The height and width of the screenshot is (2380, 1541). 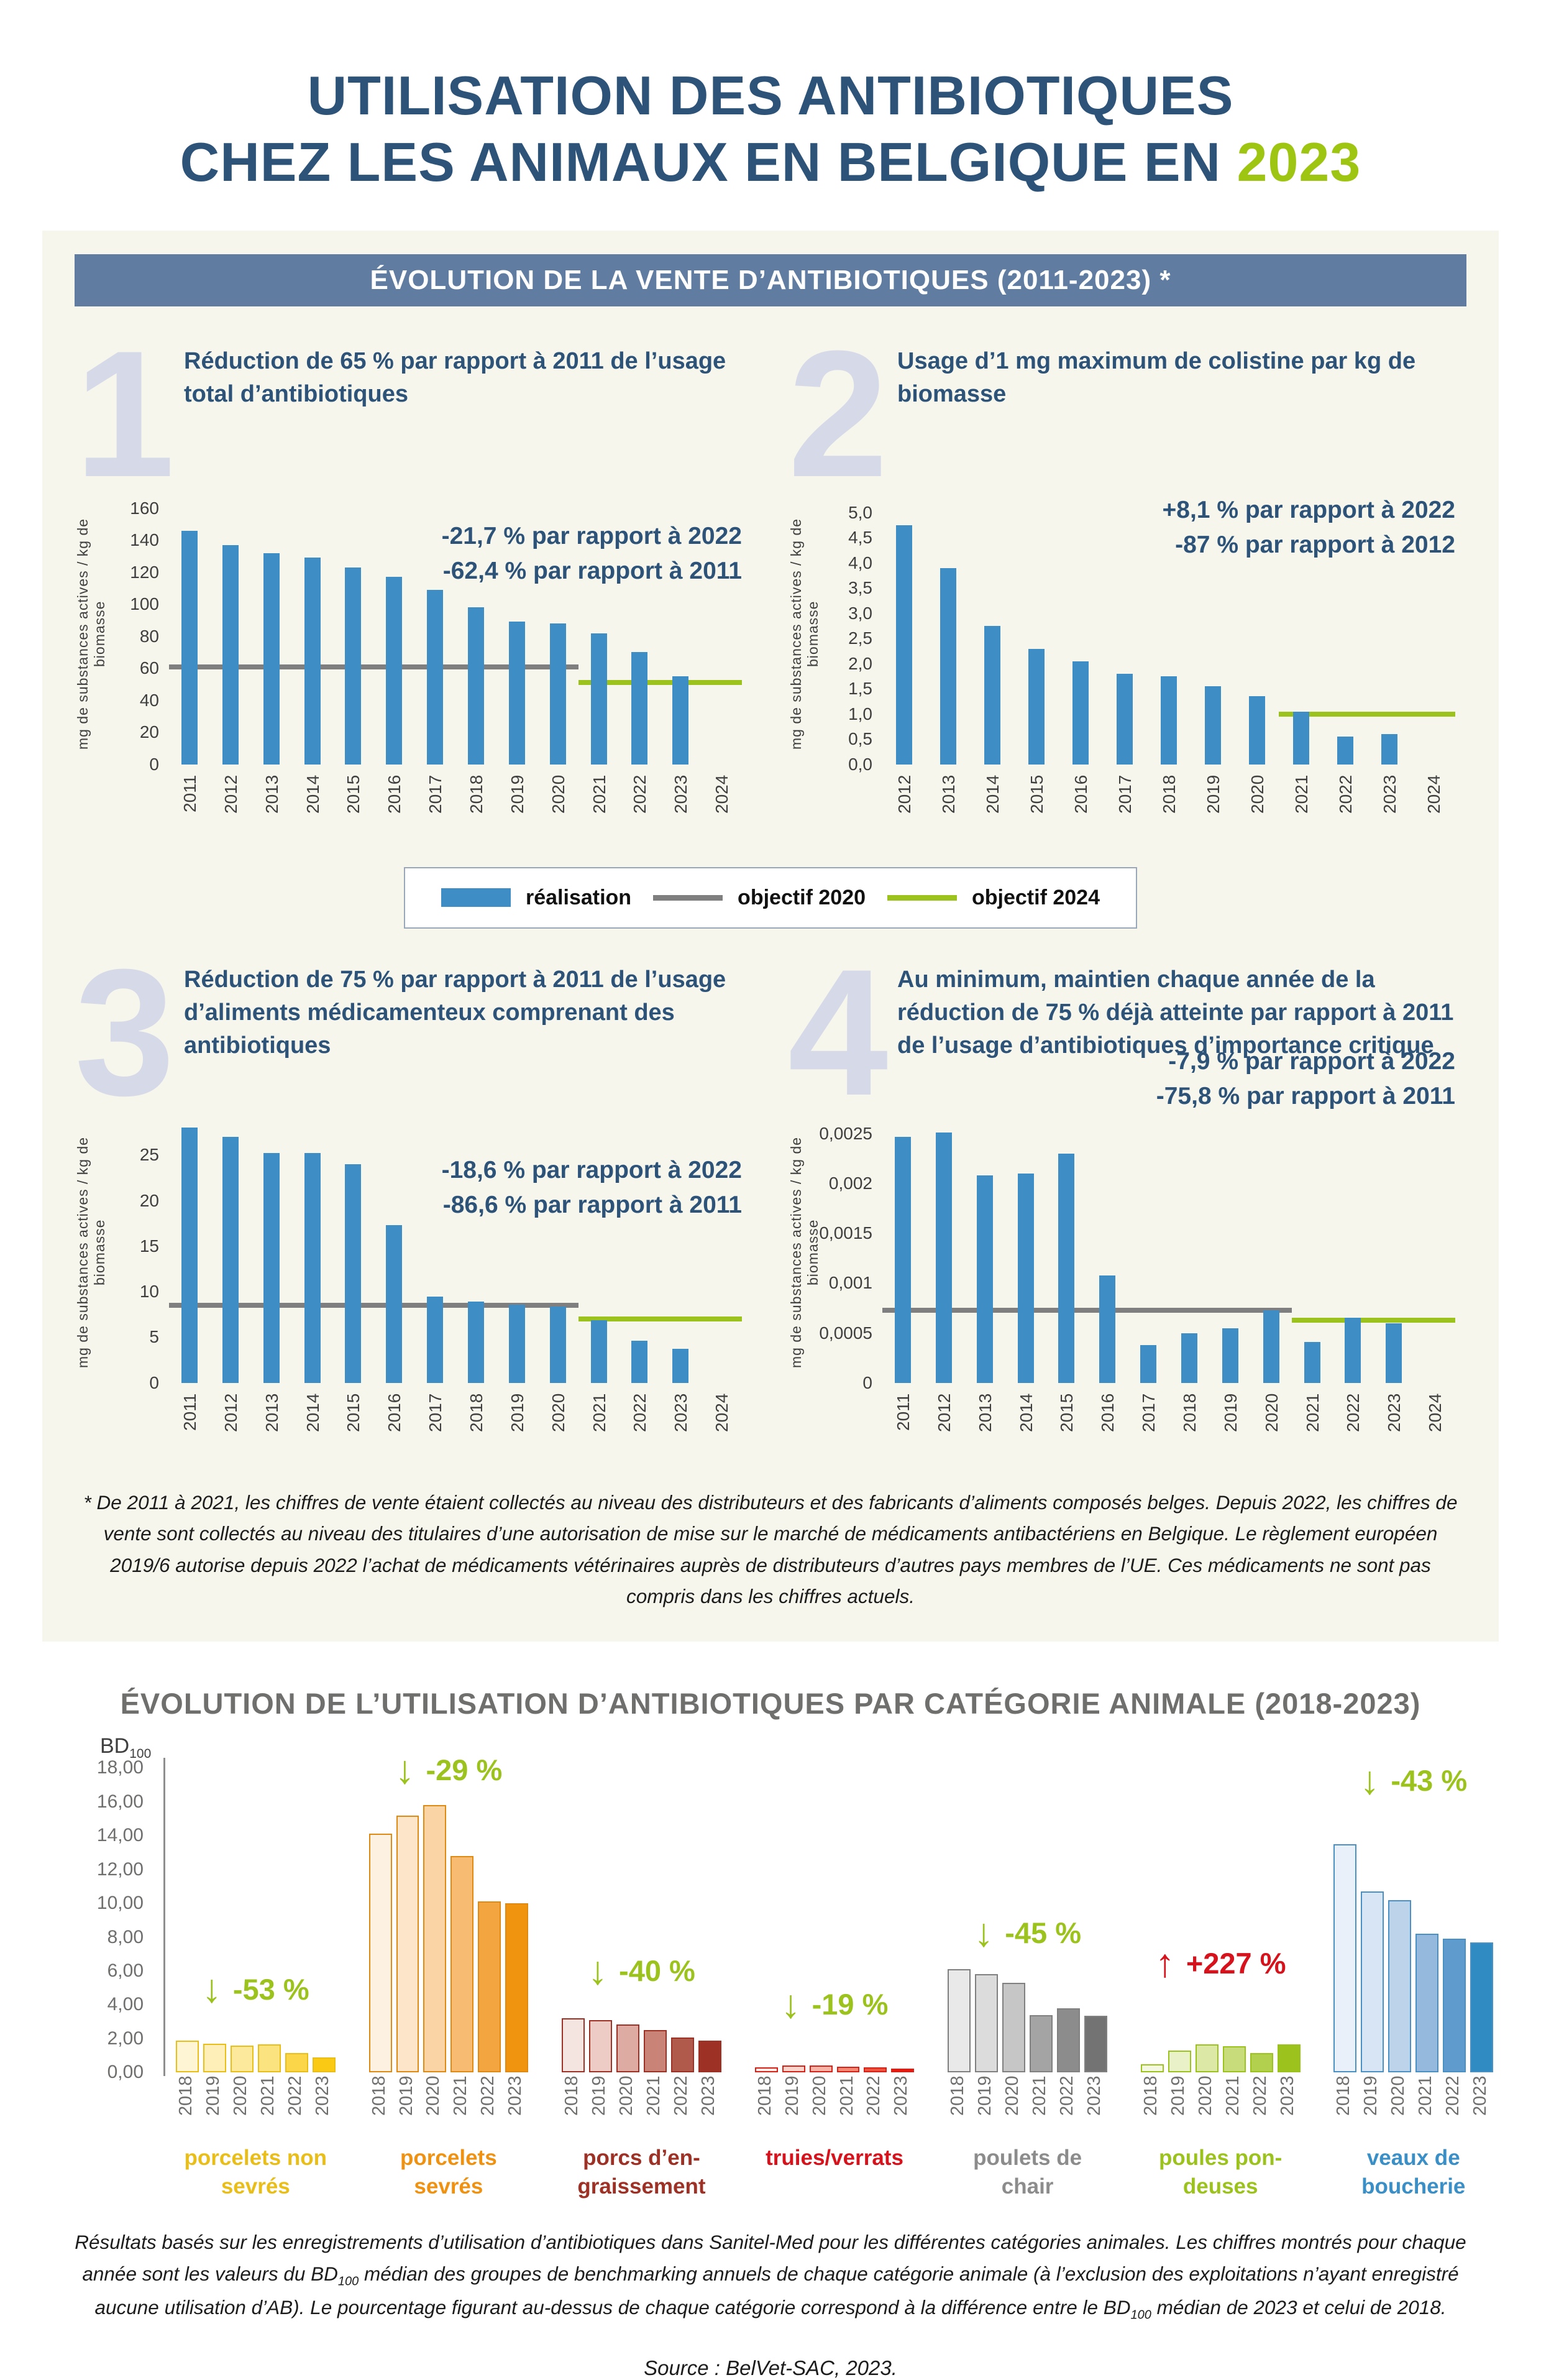 What do you see at coordinates (517, 794) in the screenshot?
I see `x-tick-label: 2019` at bounding box center [517, 794].